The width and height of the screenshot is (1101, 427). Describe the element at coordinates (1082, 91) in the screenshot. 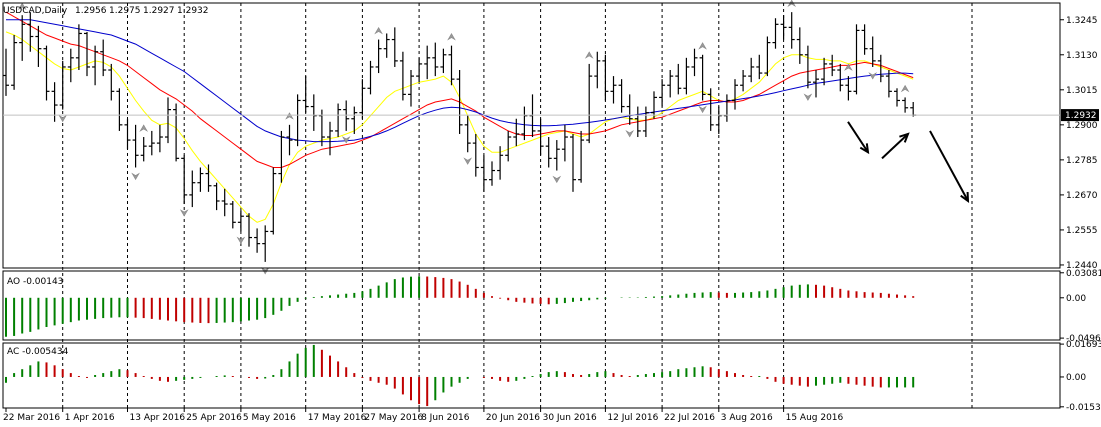

I see `price-tick-label: 1.3015` at that location.